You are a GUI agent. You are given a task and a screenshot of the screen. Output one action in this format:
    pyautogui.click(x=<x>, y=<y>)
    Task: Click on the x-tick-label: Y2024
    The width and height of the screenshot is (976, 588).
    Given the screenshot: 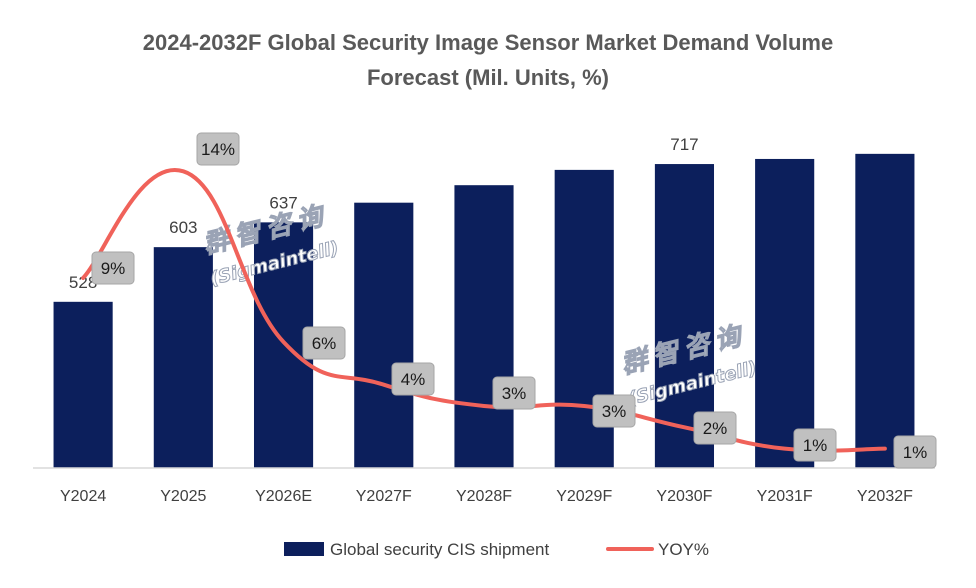 What is the action you would take?
    pyautogui.click(x=83, y=496)
    